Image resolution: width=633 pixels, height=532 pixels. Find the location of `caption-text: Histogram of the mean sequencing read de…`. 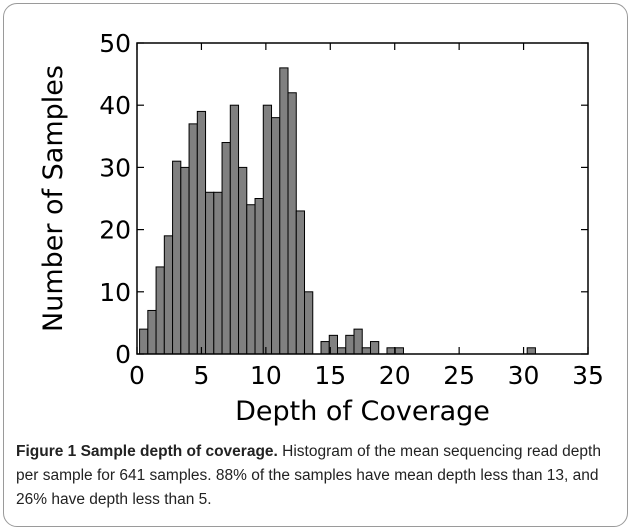

caption-text: Histogram of the mean sequencing read de… is located at coordinates (308, 475).